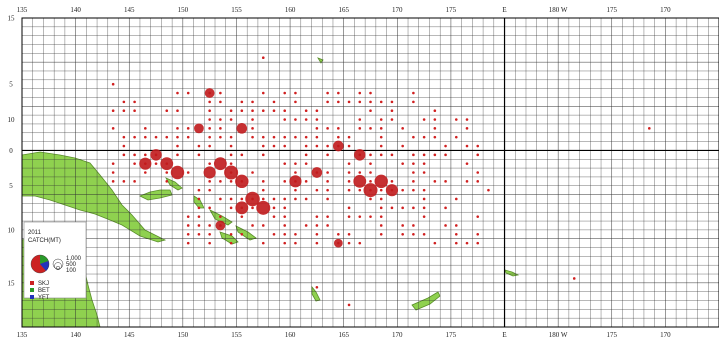  What do you see at coordinates (12, 19) in the screenshot?
I see `left-lat-label: 15` at bounding box center [12, 19].